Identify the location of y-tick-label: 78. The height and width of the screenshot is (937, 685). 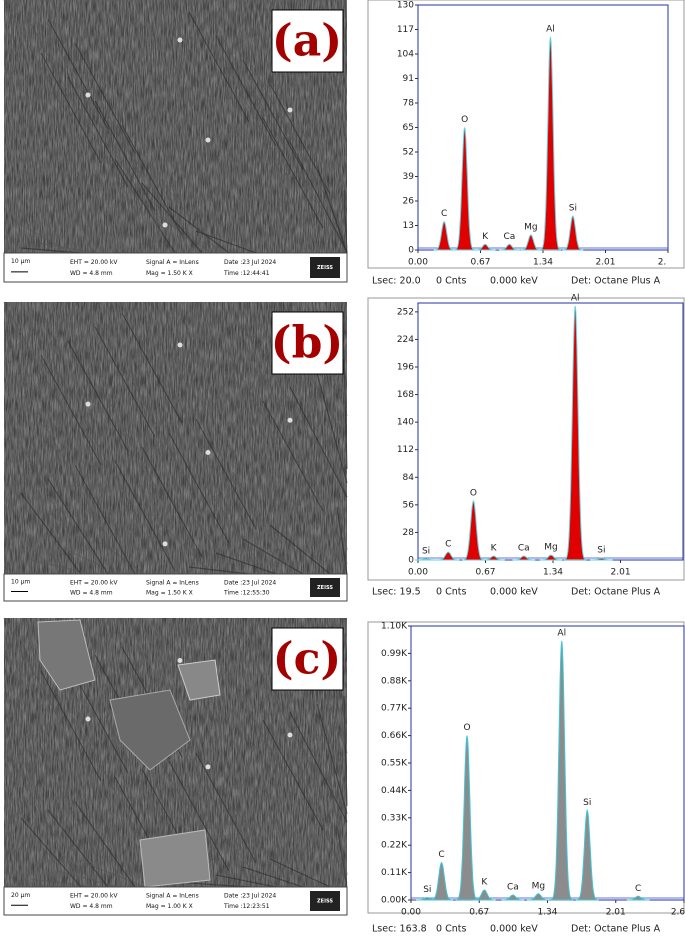
(409, 104).